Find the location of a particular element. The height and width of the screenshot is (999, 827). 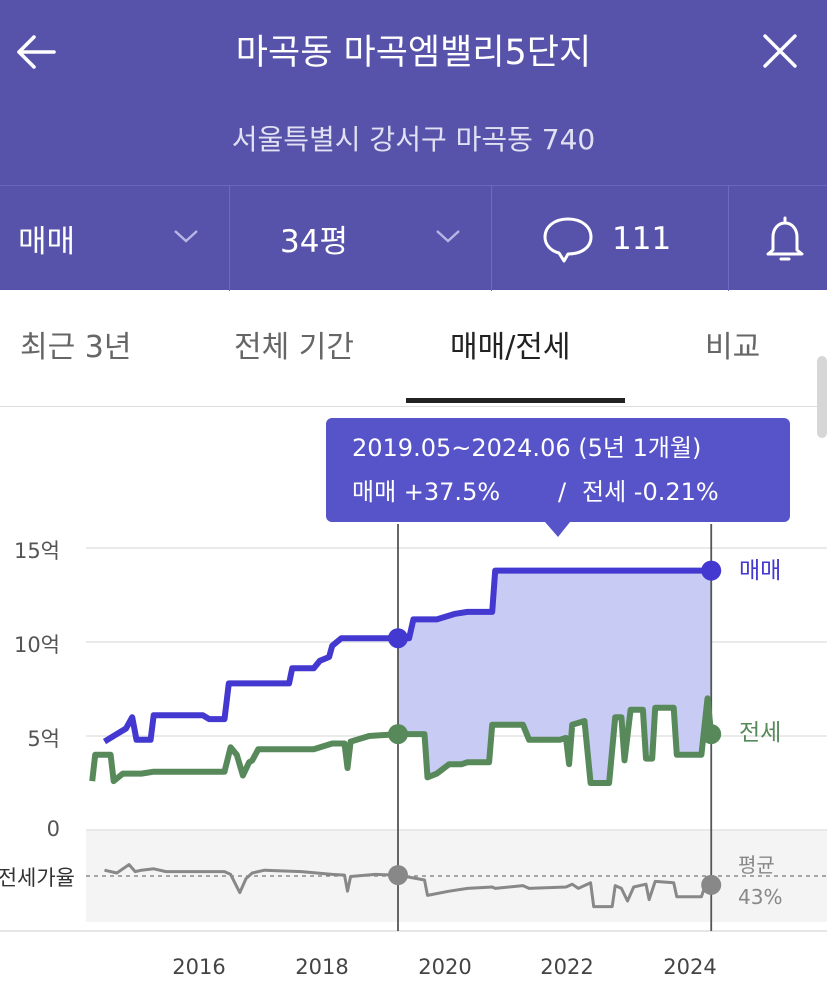

tooltip-jeonse-change: 전세 -0.21% is located at coordinates (650, 492).